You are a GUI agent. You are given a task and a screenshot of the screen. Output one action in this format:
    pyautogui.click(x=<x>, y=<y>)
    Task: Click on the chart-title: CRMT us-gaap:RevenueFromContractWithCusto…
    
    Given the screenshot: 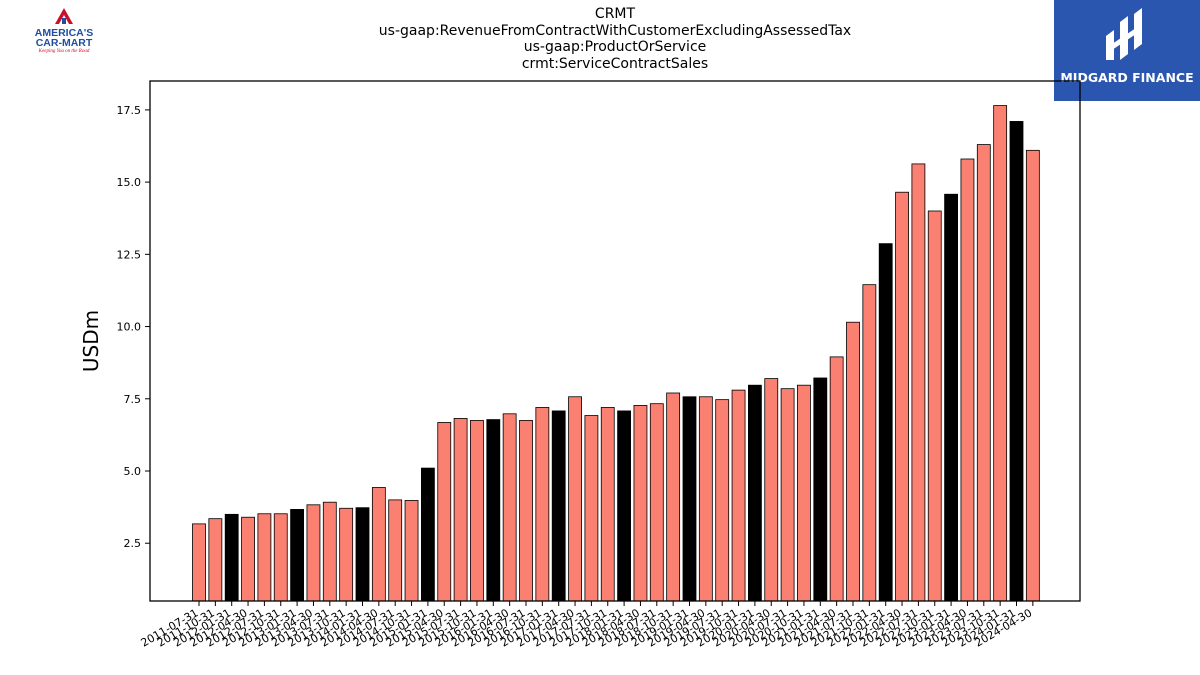 What is the action you would take?
    pyautogui.click(x=615, y=39)
    